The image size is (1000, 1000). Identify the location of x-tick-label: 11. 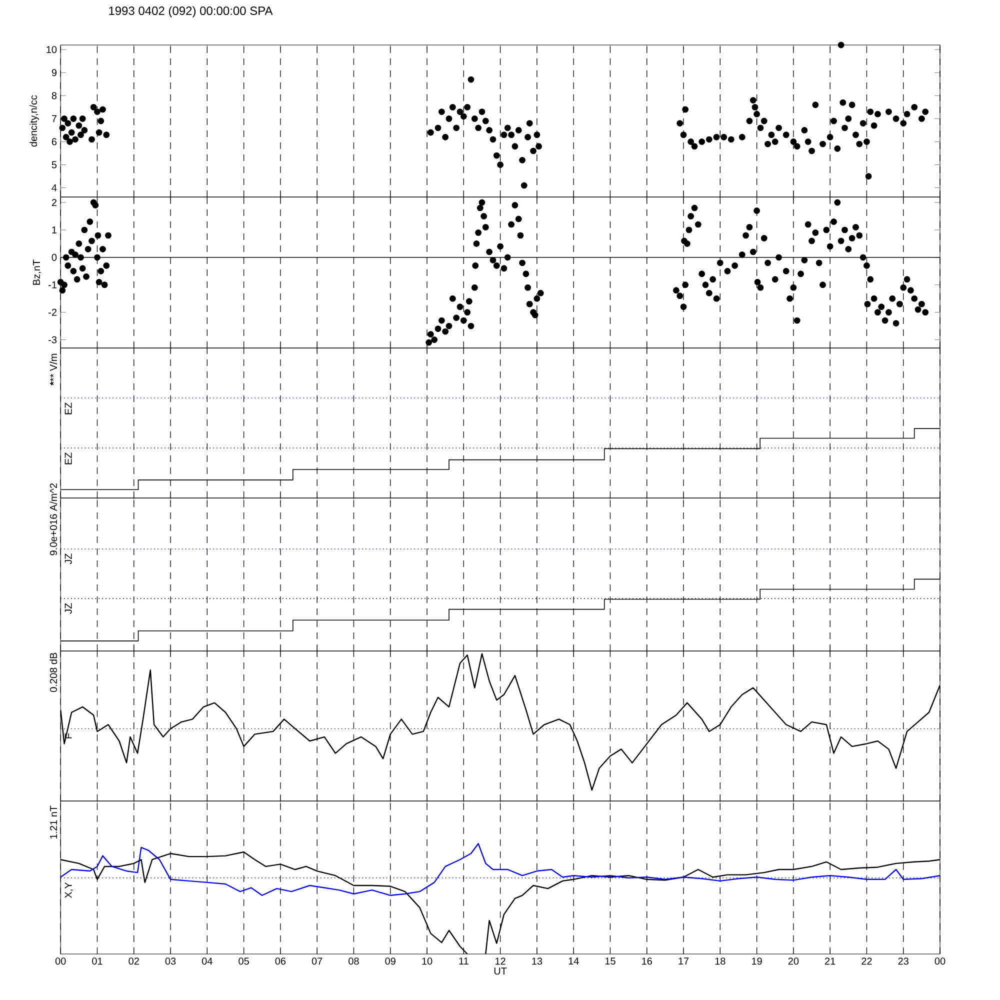
(463, 961).